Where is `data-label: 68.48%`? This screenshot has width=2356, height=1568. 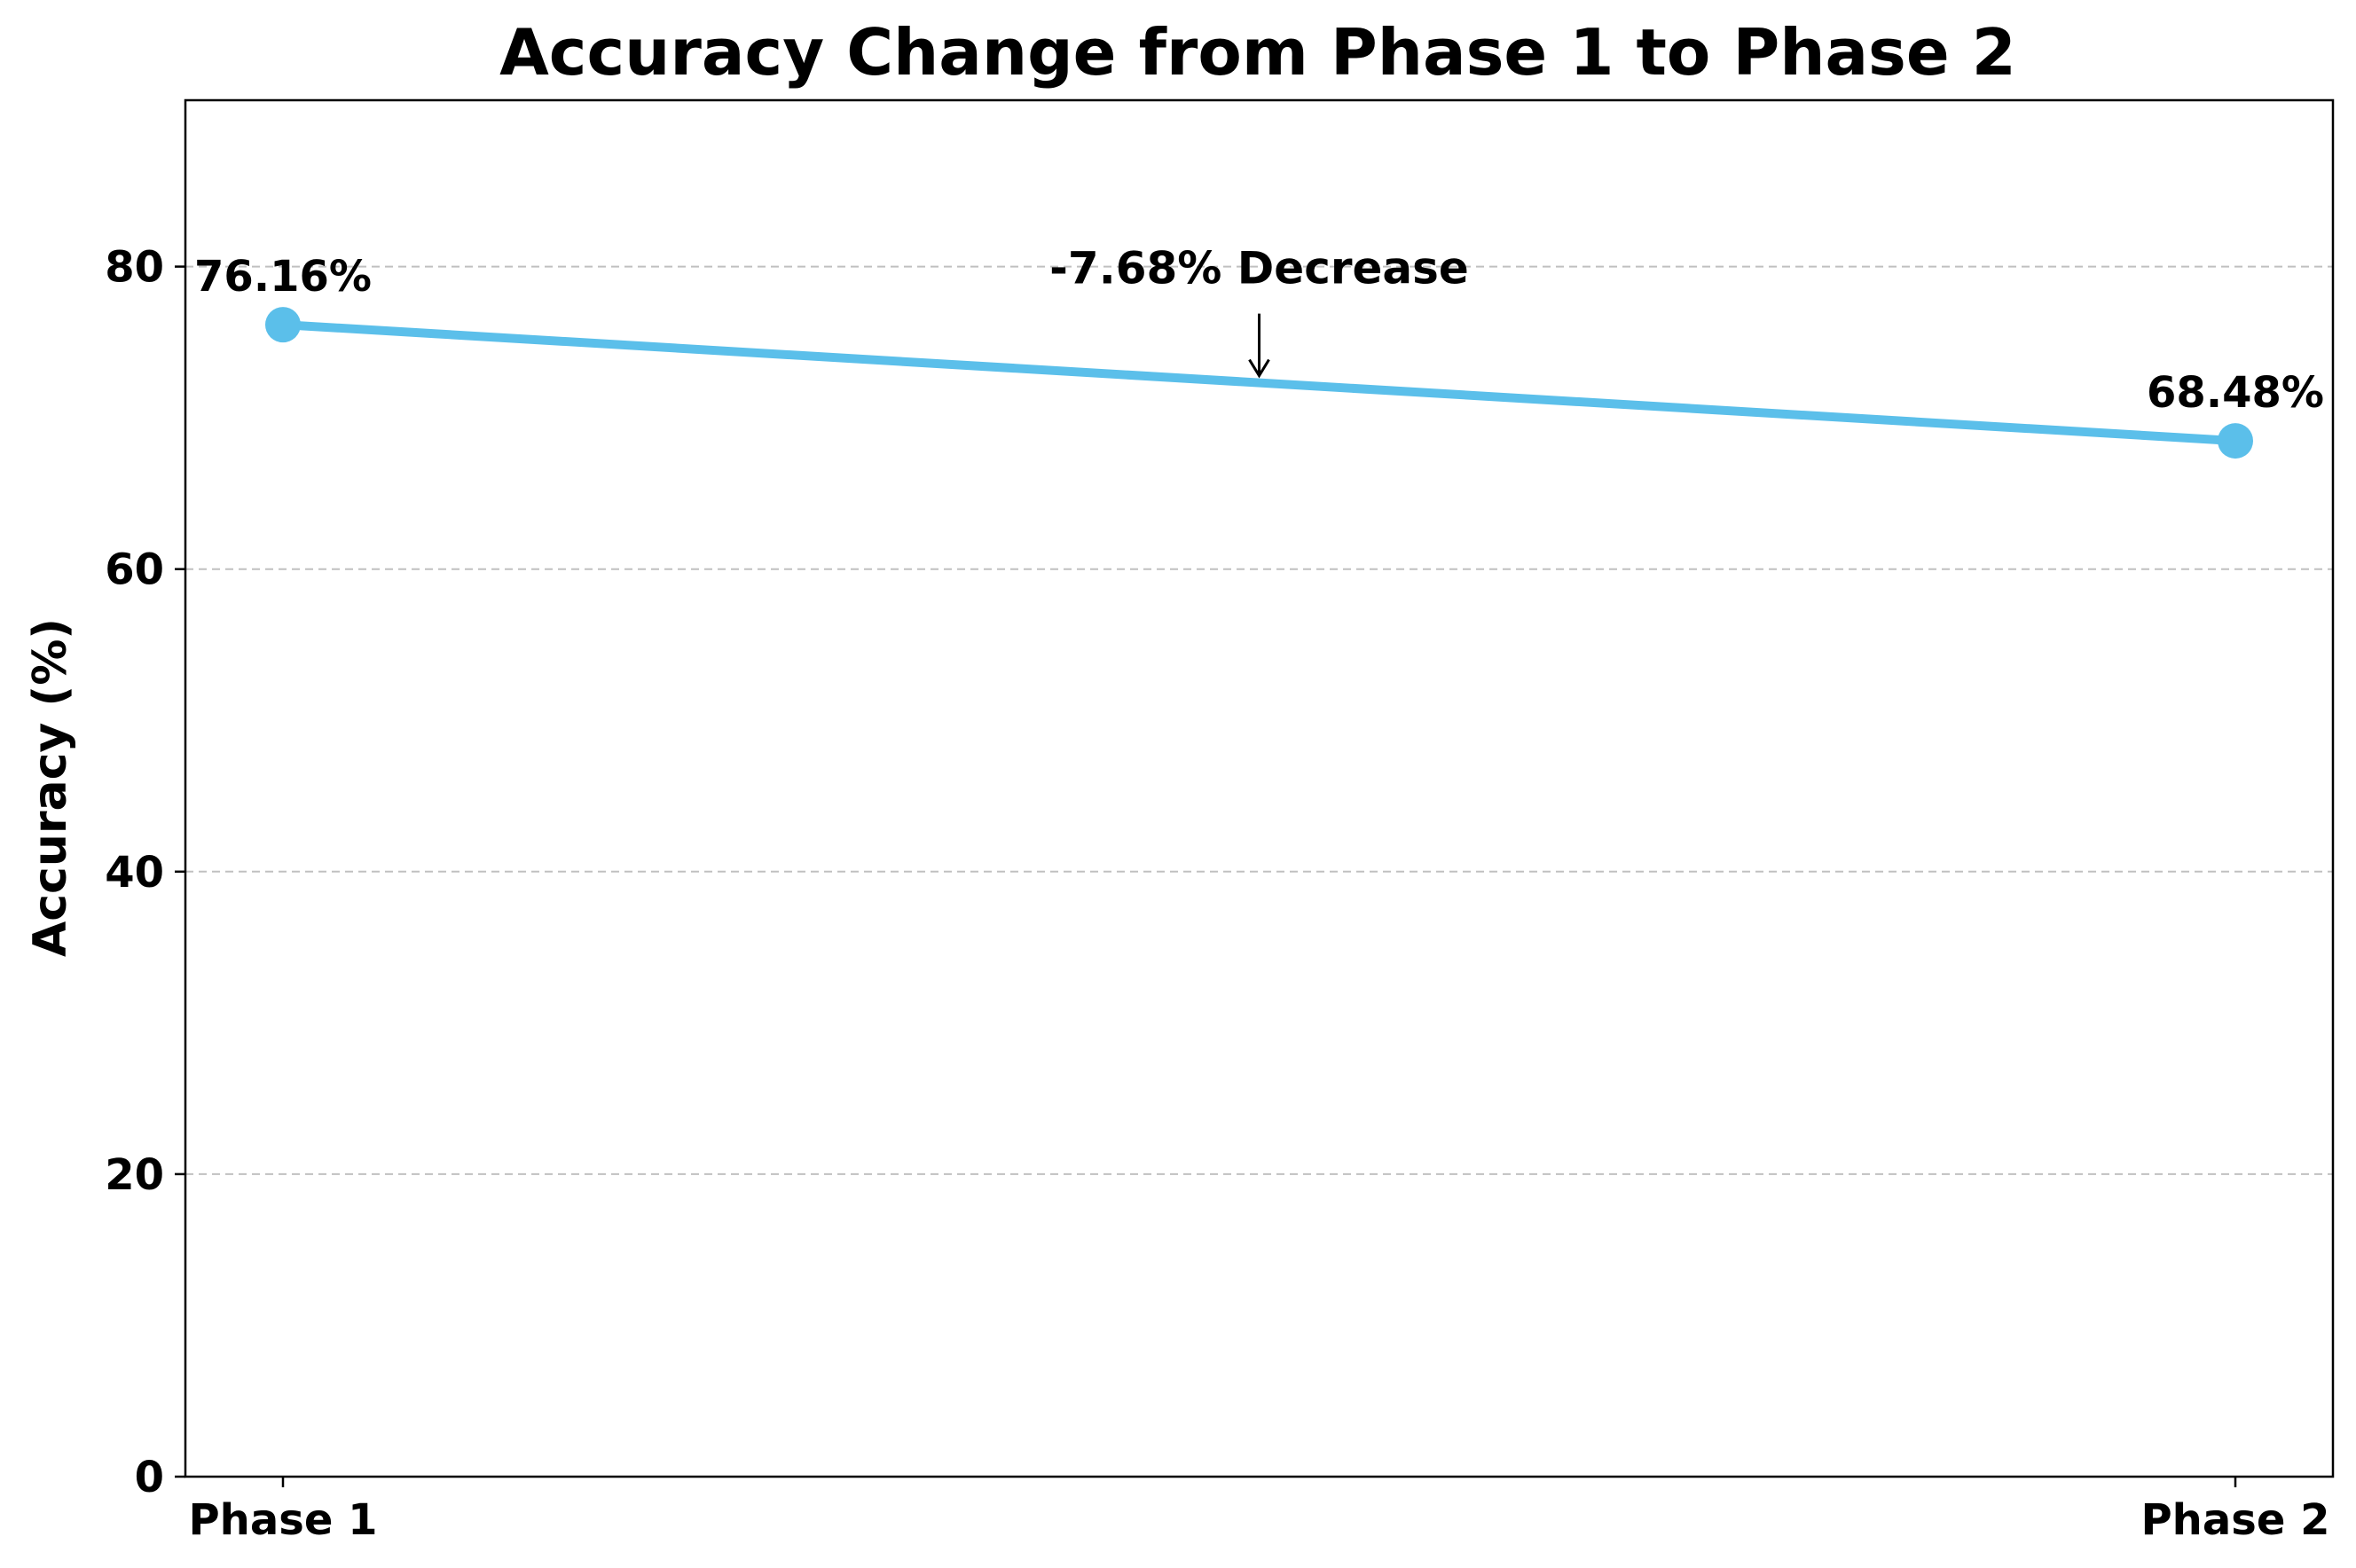
data-label: 68.48% is located at coordinates (2235, 393).